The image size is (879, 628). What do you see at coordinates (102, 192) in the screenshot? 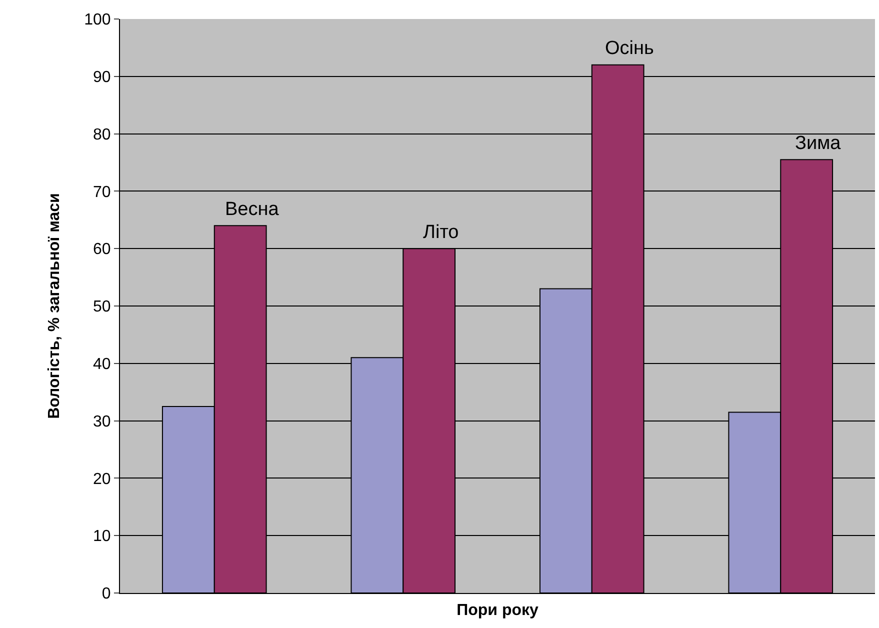
I see `y-tick-label: 70` at bounding box center [102, 192].